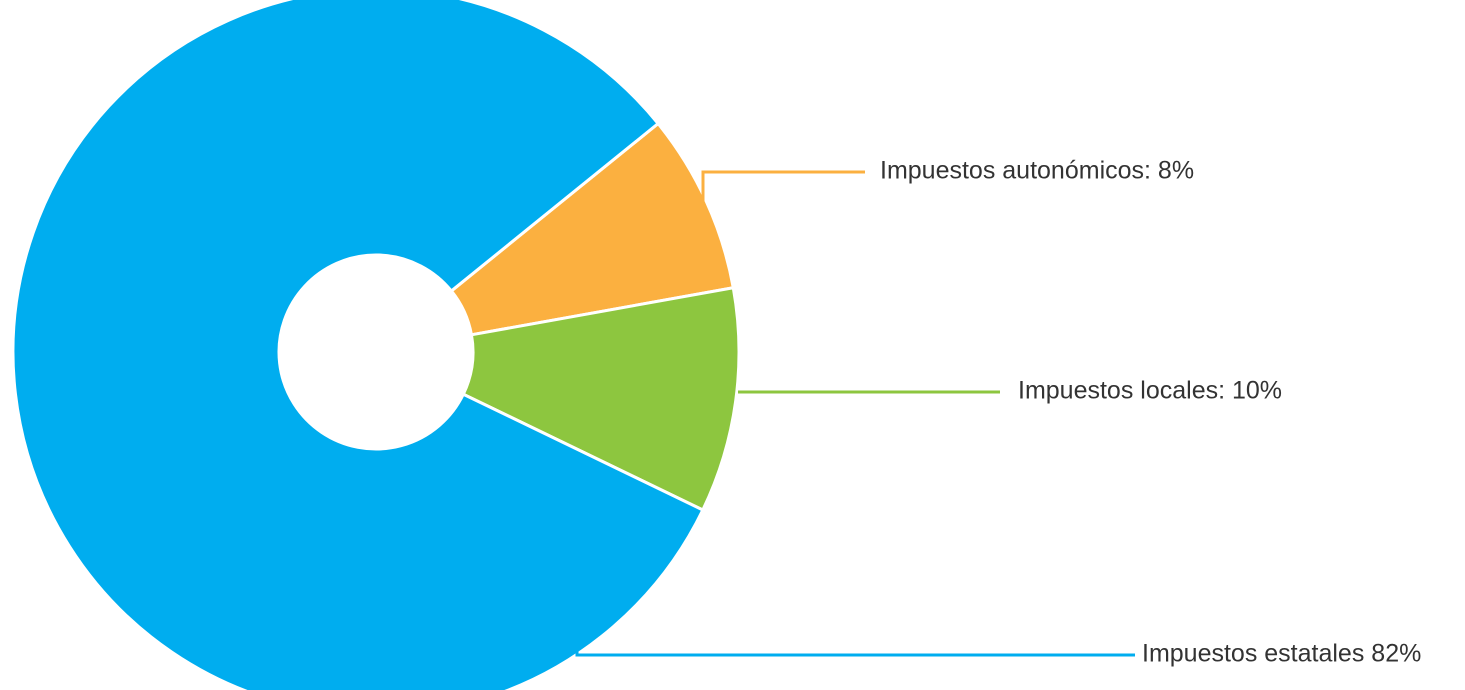  What do you see at coordinates (1281, 654) in the screenshot?
I see `slice-label: Impuestos estatales 82%` at bounding box center [1281, 654].